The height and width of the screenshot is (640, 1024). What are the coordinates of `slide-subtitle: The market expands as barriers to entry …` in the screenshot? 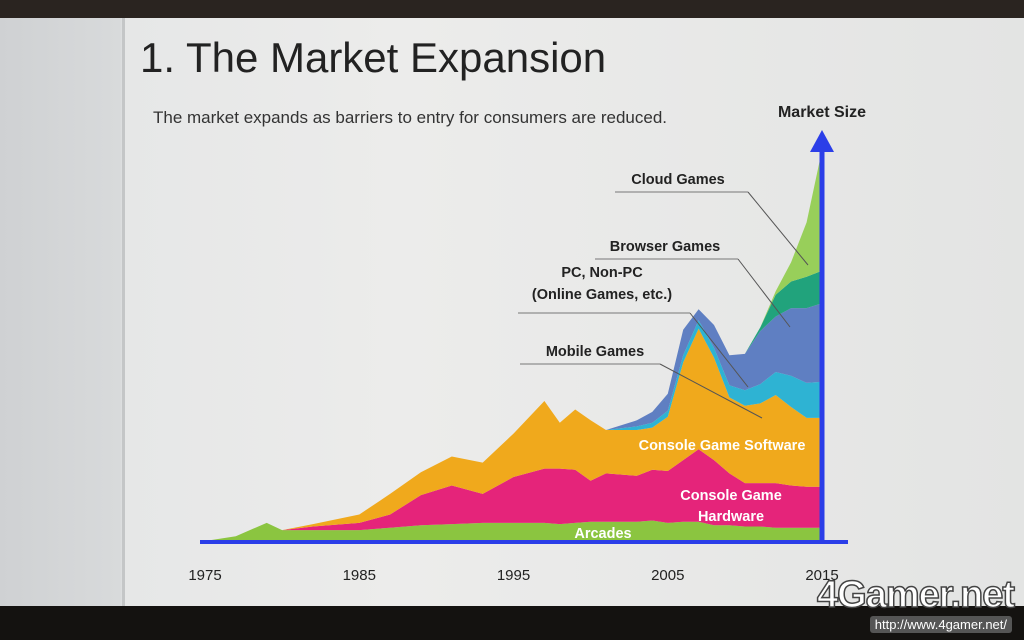 It's located at (410, 117).